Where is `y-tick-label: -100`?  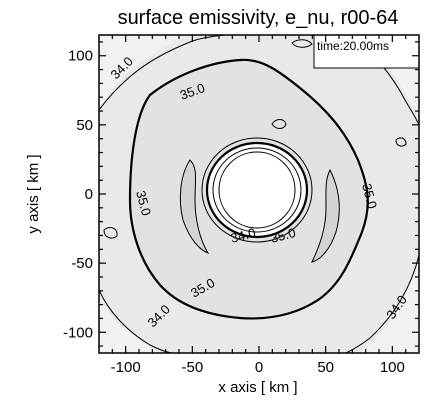
y-tick-label: -100 is located at coordinates (78, 332).